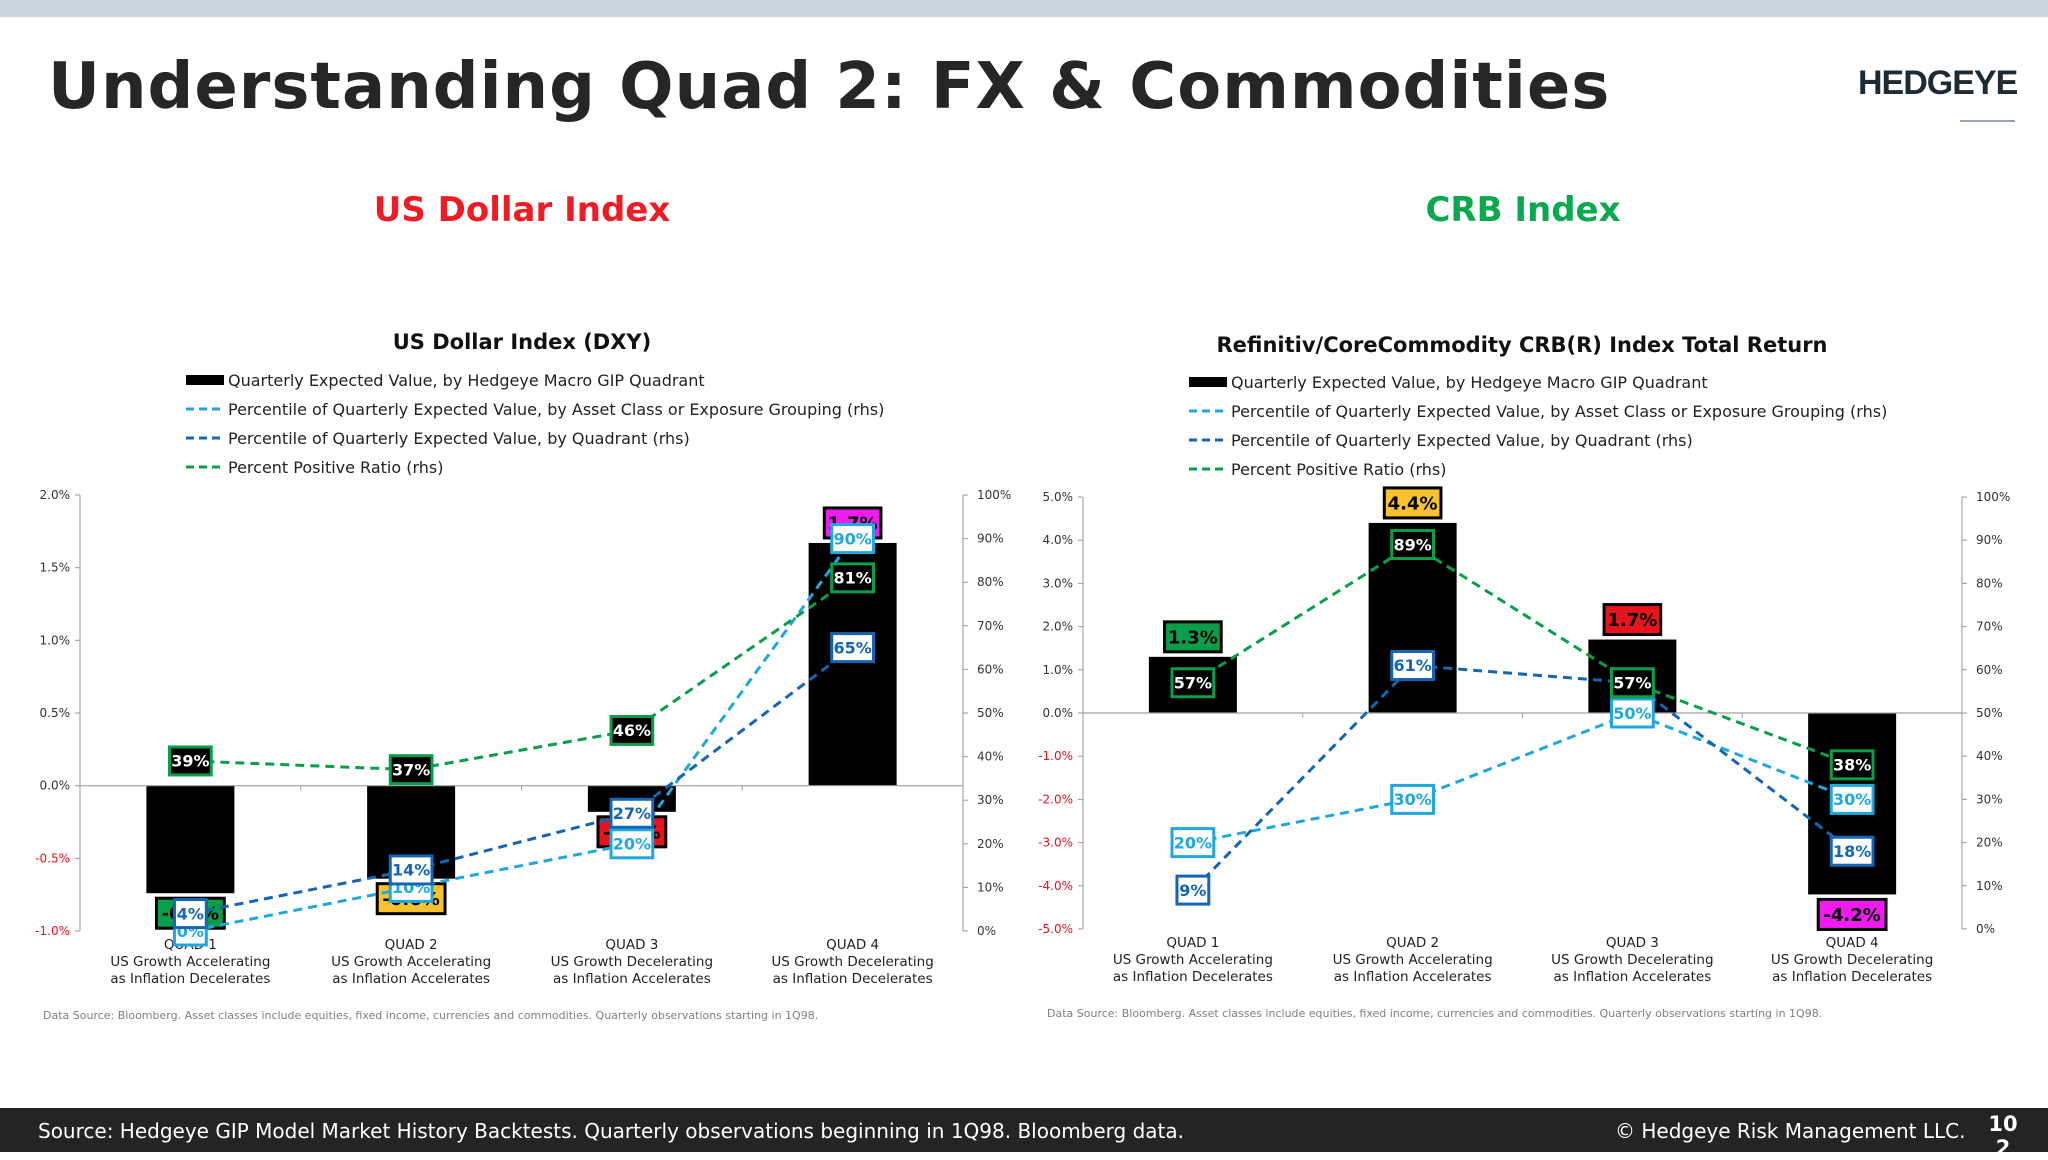 The image size is (2048, 1160). I want to click on chart-crb-quadrant-percentile-line, so click(1522, 777).